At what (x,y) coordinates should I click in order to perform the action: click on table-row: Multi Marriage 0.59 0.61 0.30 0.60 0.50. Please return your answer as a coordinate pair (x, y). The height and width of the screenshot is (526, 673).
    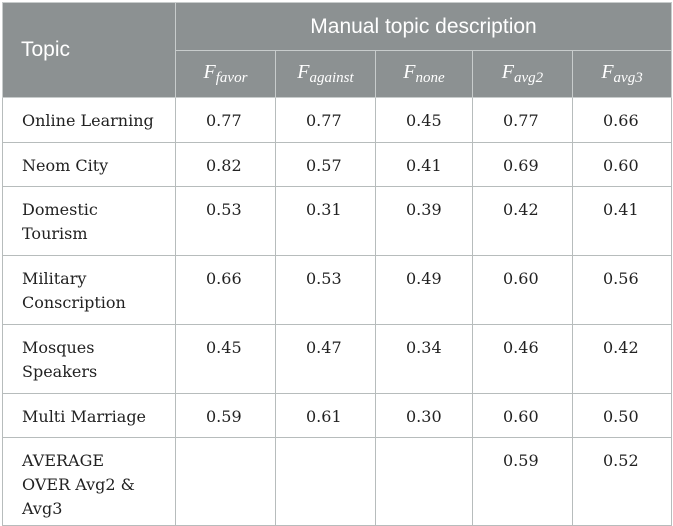
    Looking at the image, I should click on (337, 415).